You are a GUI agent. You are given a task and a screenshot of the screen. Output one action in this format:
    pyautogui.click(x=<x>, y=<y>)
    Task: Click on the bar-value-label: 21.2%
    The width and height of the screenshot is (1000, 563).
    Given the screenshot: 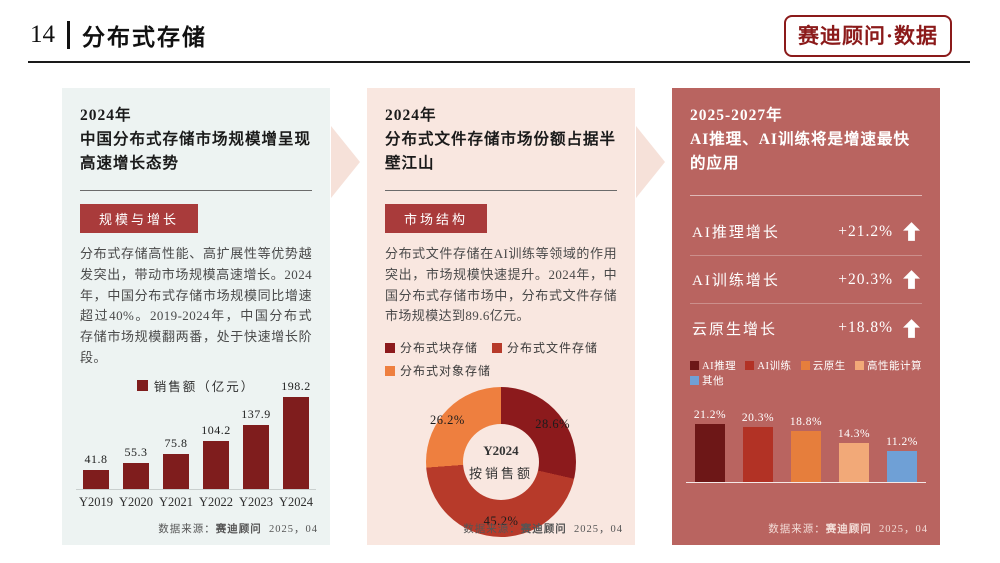 What is the action you would take?
    pyautogui.click(x=710, y=415)
    